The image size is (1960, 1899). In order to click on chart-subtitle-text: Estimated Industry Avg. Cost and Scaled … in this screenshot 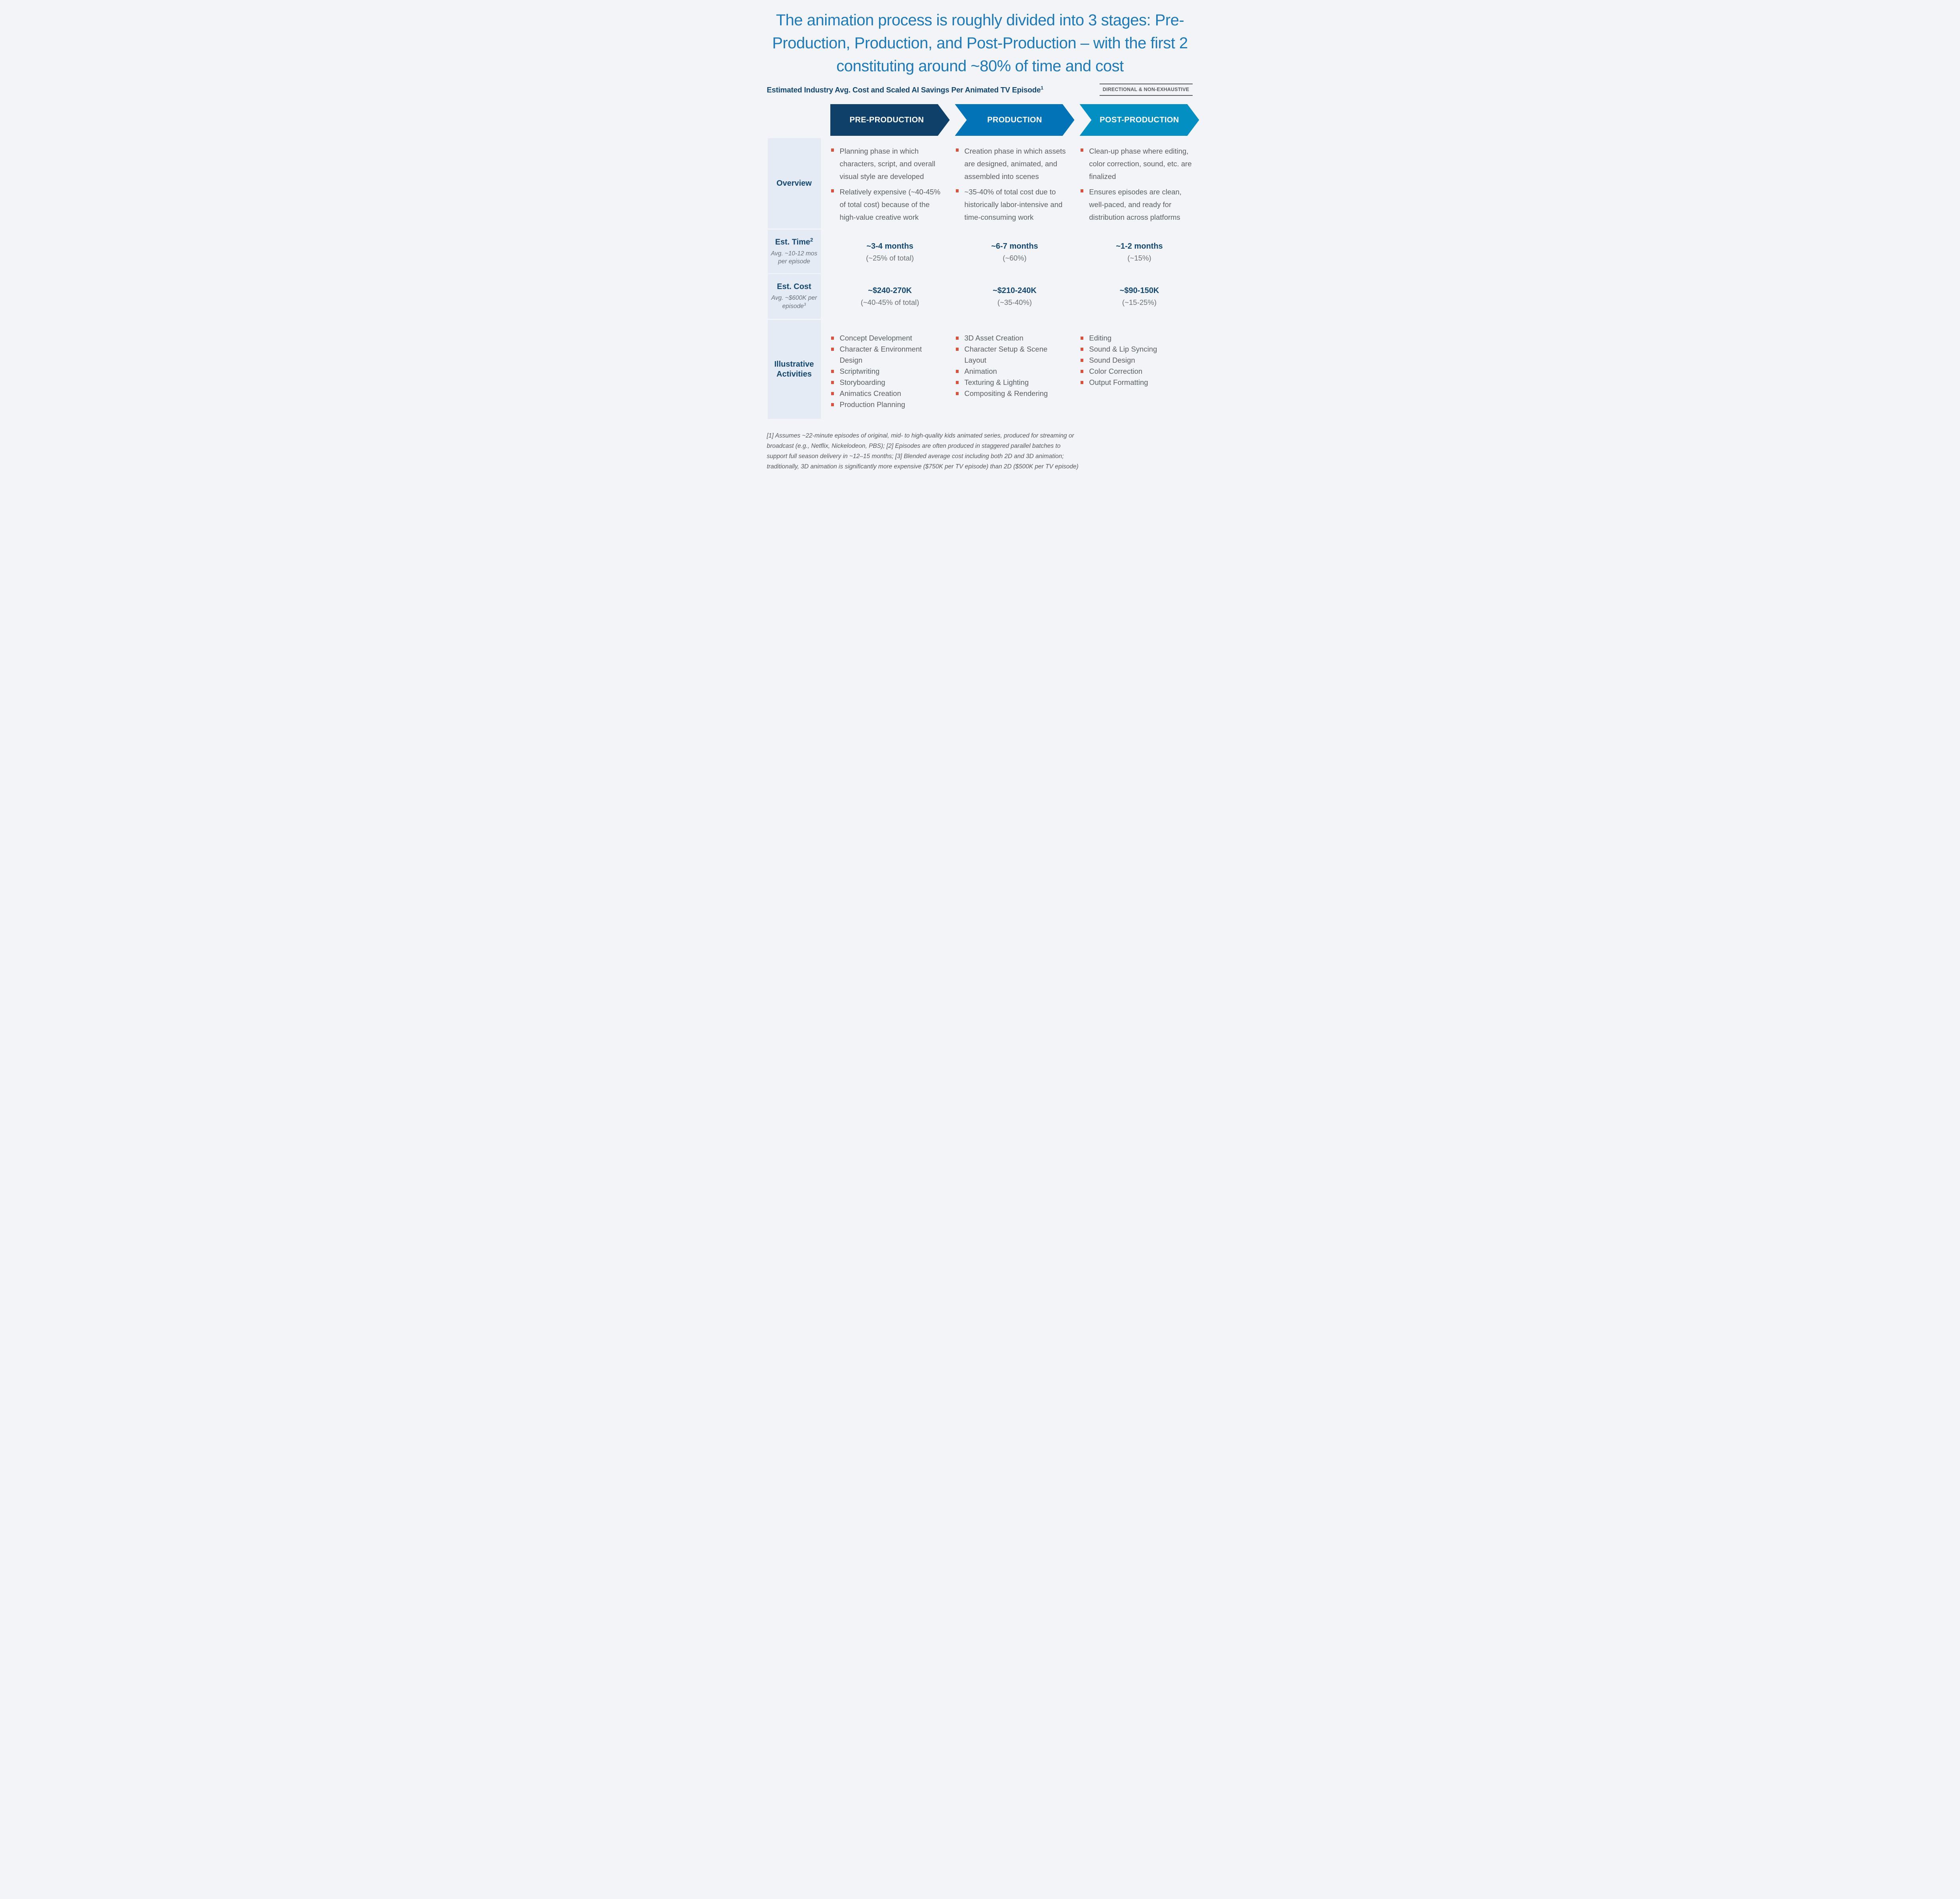, I will do `click(904, 90)`.